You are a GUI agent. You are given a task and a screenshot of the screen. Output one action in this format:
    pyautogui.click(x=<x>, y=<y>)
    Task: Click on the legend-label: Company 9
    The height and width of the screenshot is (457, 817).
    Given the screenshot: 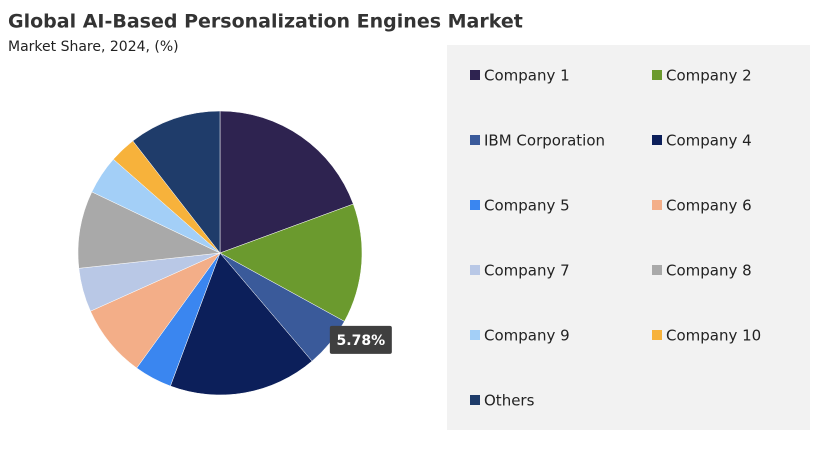 What is the action you would take?
    pyautogui.click(x=527, y=336)
    